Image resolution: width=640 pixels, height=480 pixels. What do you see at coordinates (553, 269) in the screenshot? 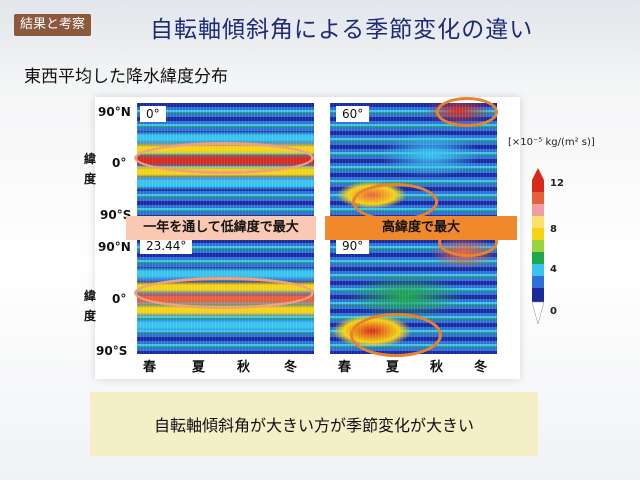
I see `legend-tick-4: 4` at bounding box center [553, 269].